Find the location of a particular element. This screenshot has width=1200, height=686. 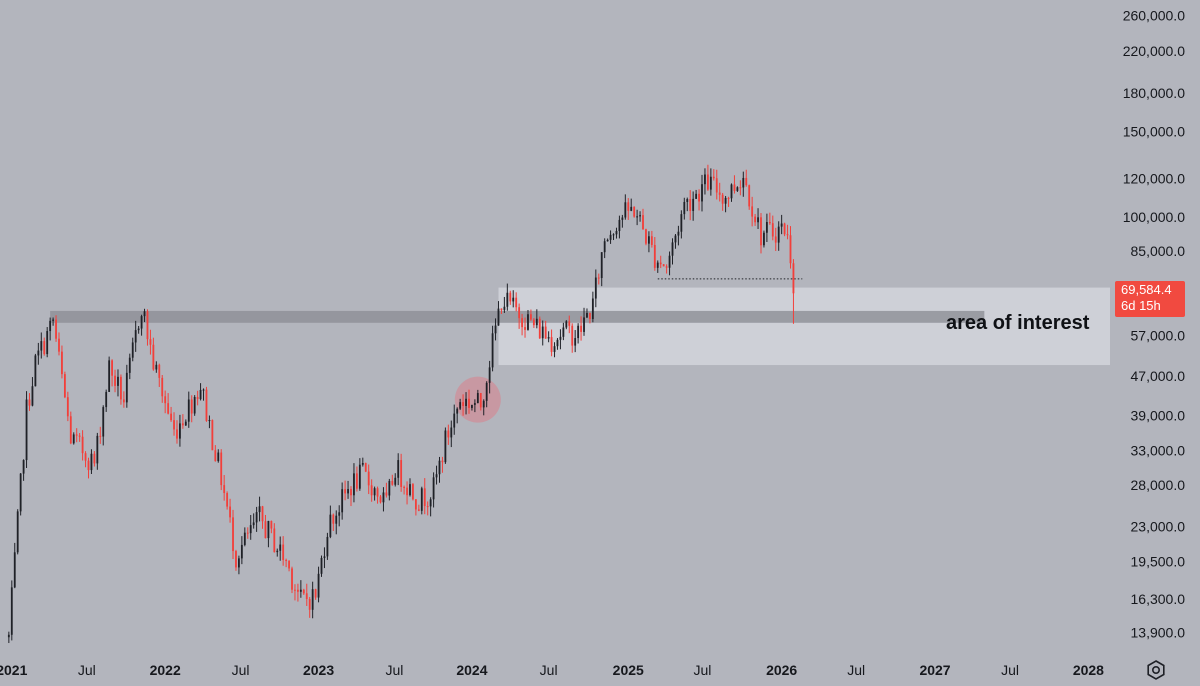

x-tick-label: 2025 is located at coordinates (628, 670).